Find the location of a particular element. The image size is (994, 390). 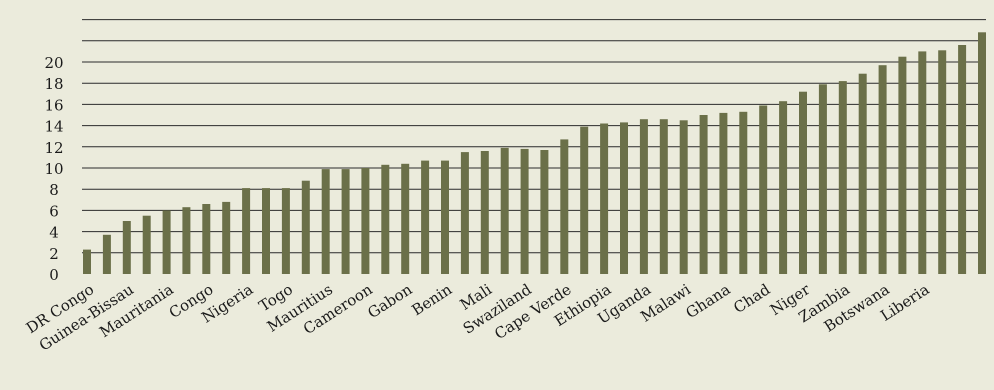

y-tick-label: 18 is located at coordinates (53, 84).